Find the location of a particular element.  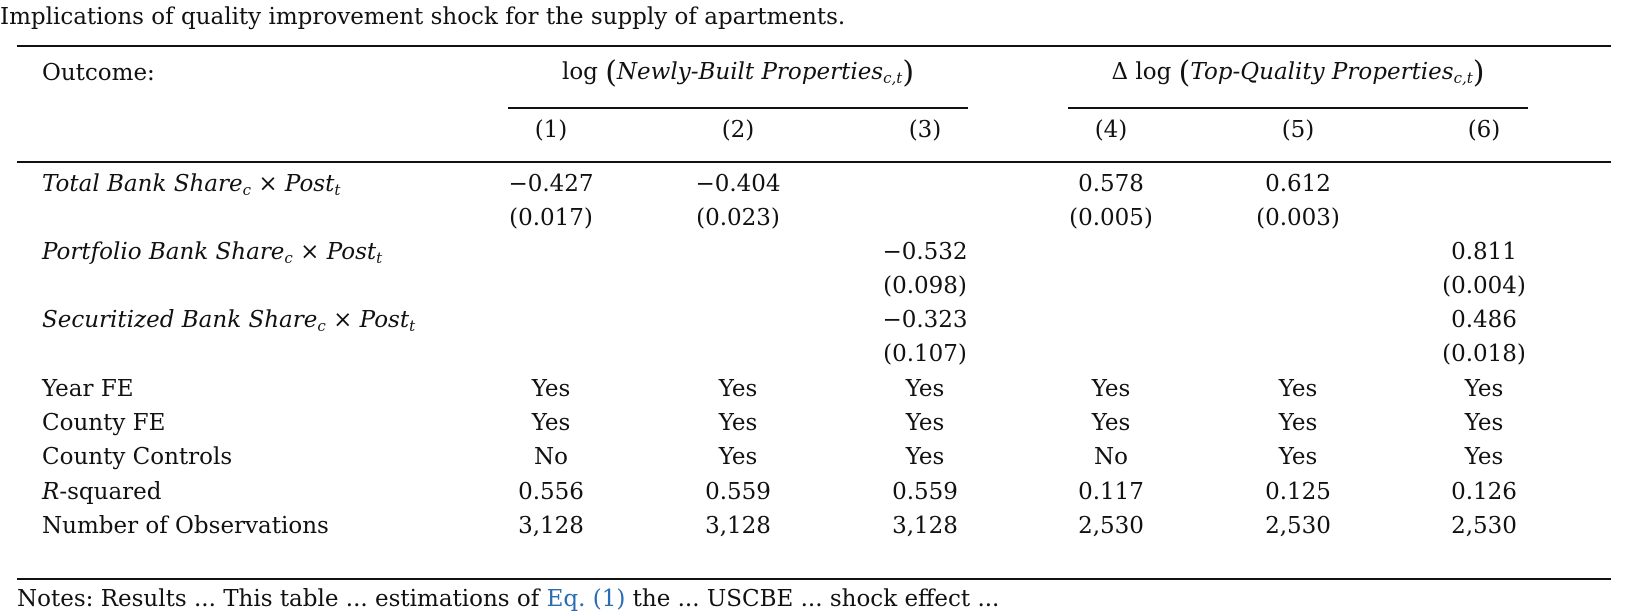

bottom-rule is located at coordinates (814, 579).